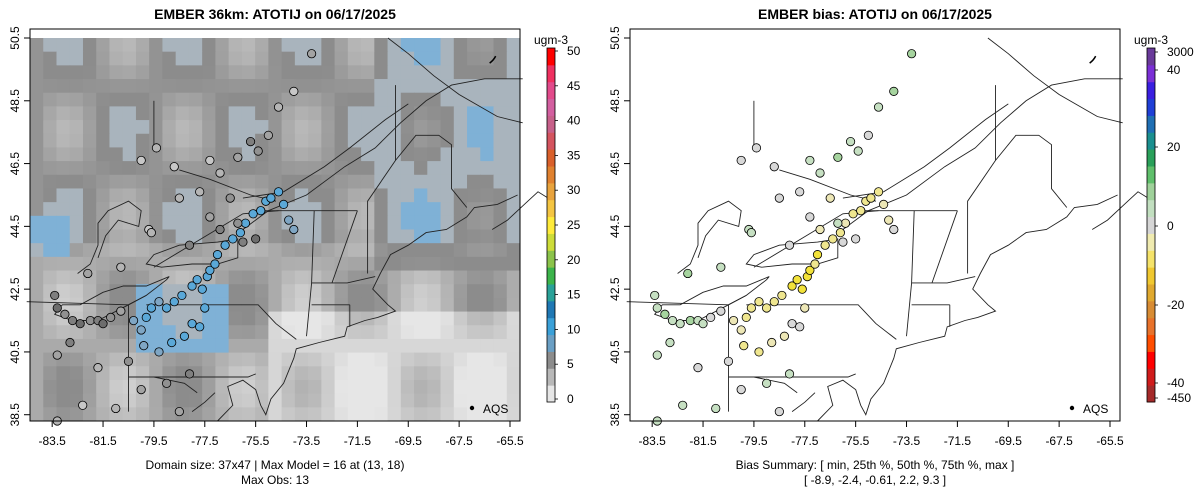 The width and height of the screenshot is (1200, 502). I want to click on model-colorbar-tick-label: 10, so click(574, 329).